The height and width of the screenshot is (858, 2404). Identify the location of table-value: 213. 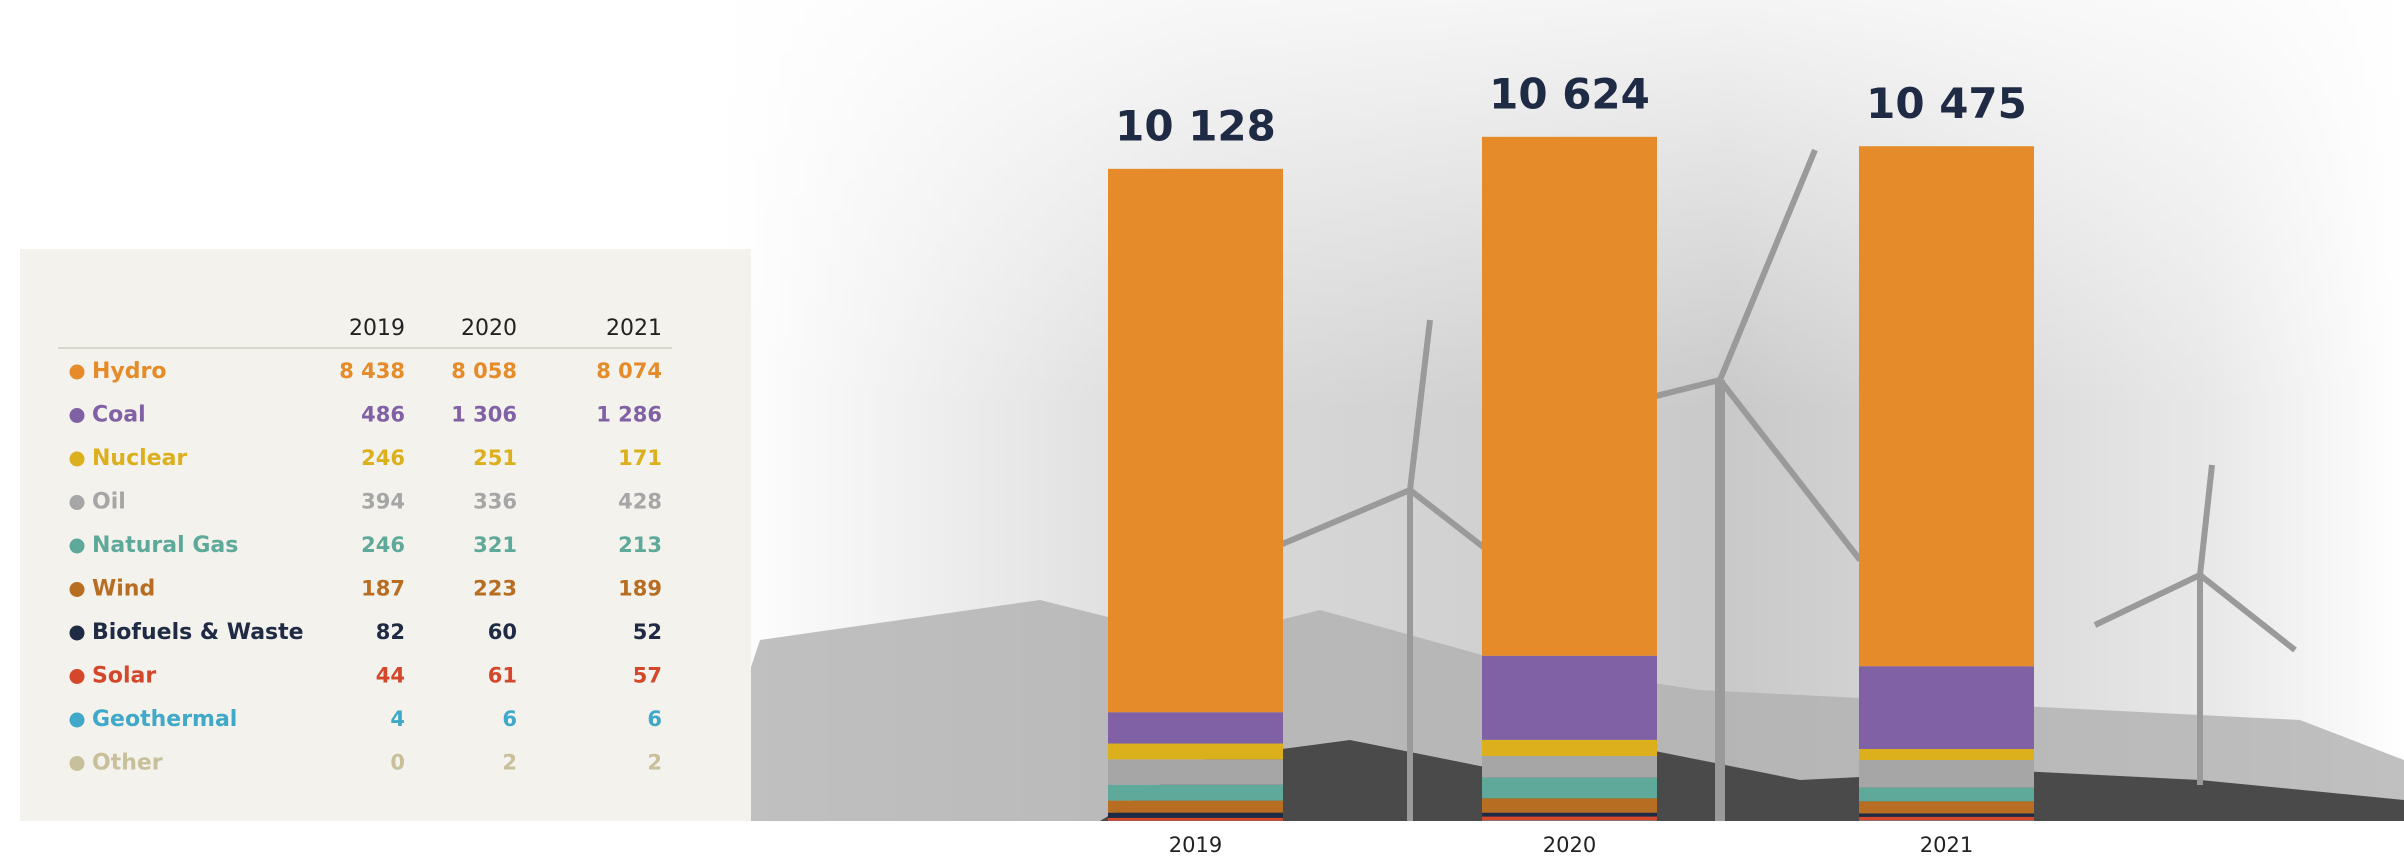
(640, 545).